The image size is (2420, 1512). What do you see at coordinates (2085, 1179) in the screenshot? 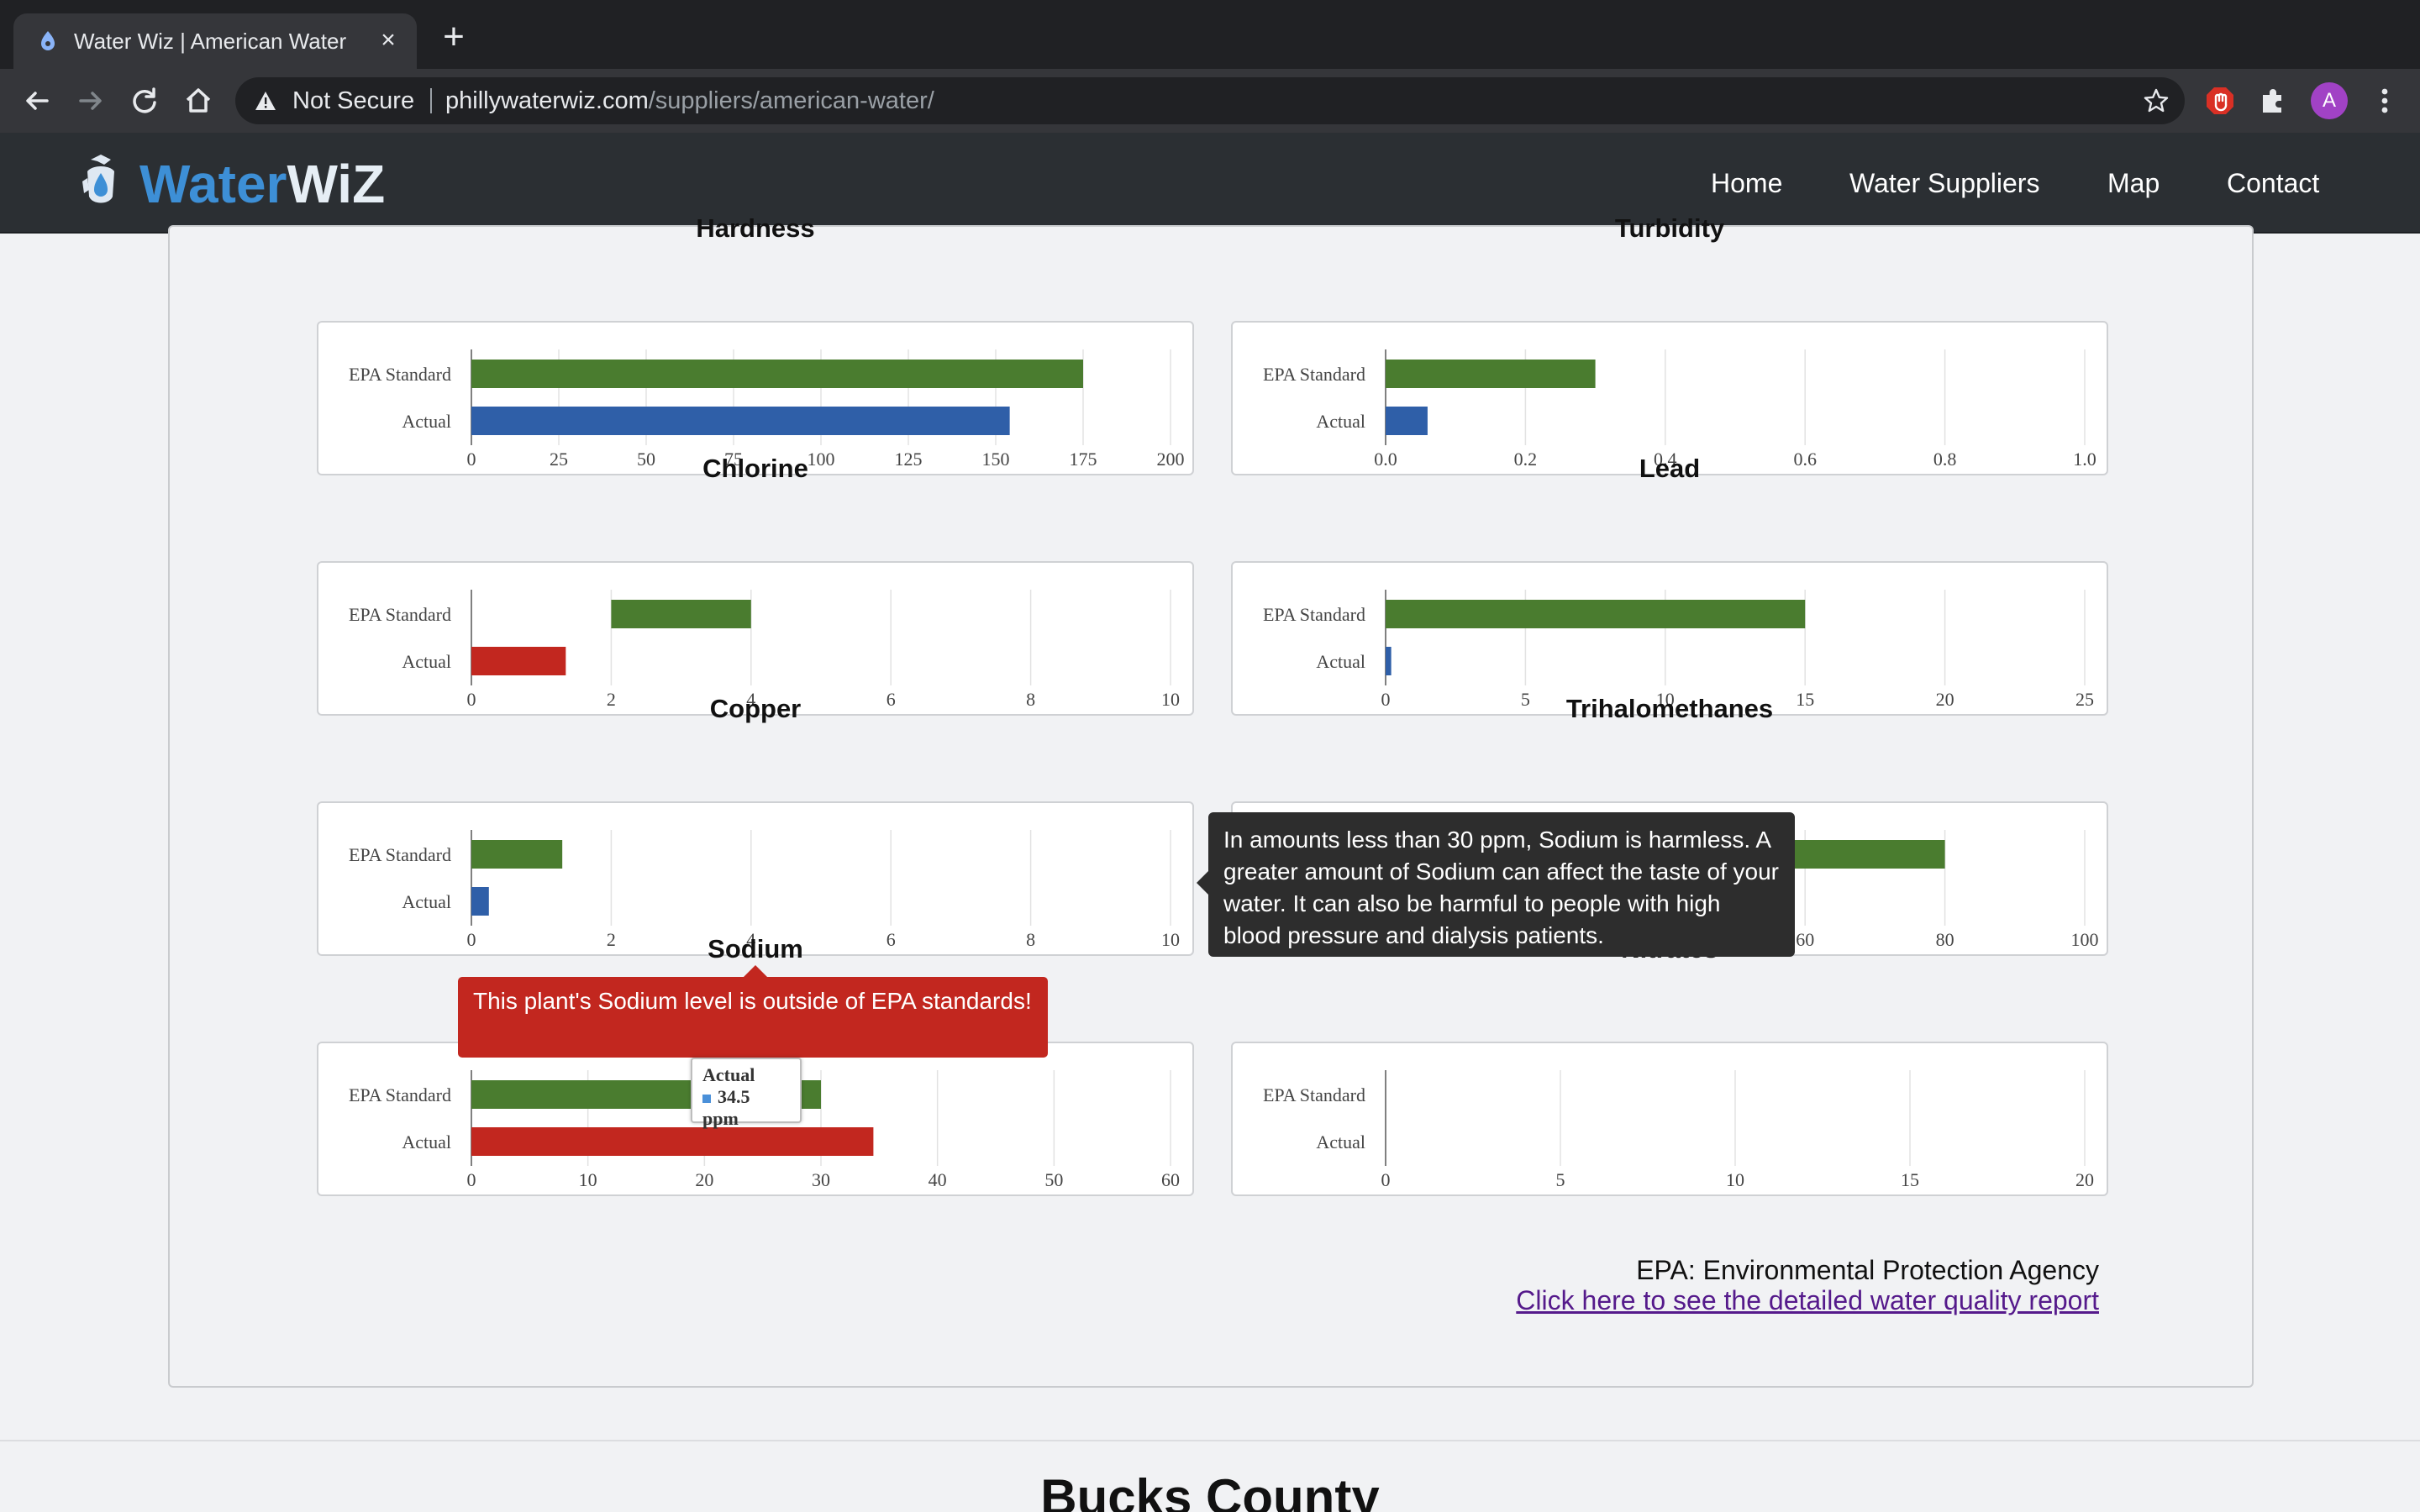
I see `nitrates-tick-label: 20` at bounding box center [2085, 1179].